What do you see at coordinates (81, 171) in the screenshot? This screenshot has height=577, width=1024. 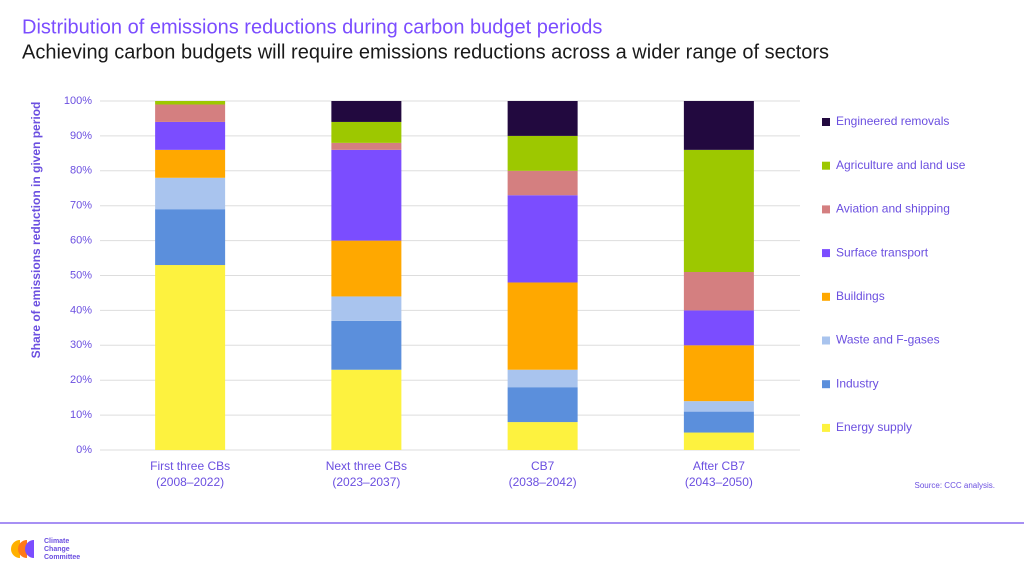 I see `y-tick-label: 80%` at bounding box center [81, 171].